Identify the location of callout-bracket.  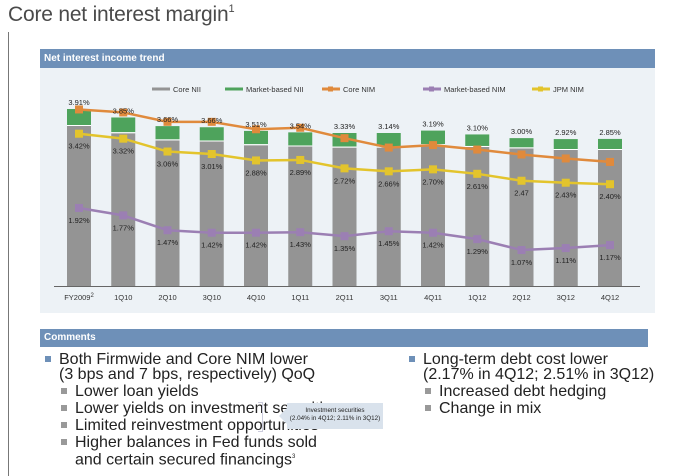
(260, 417).